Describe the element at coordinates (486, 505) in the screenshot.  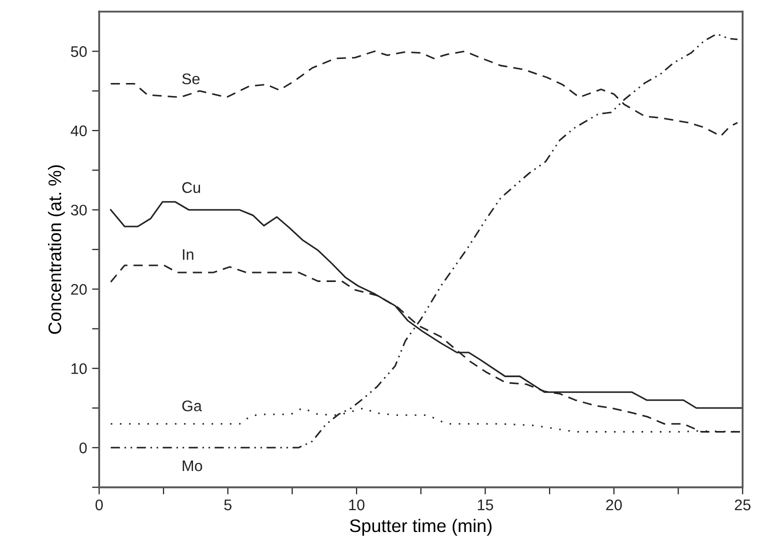
I see `x-tick-label: 15` at that location.